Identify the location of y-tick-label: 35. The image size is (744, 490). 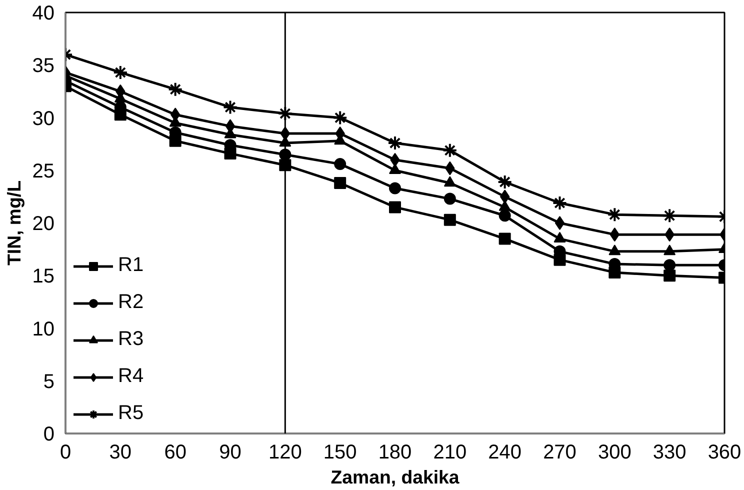
(43, 66).